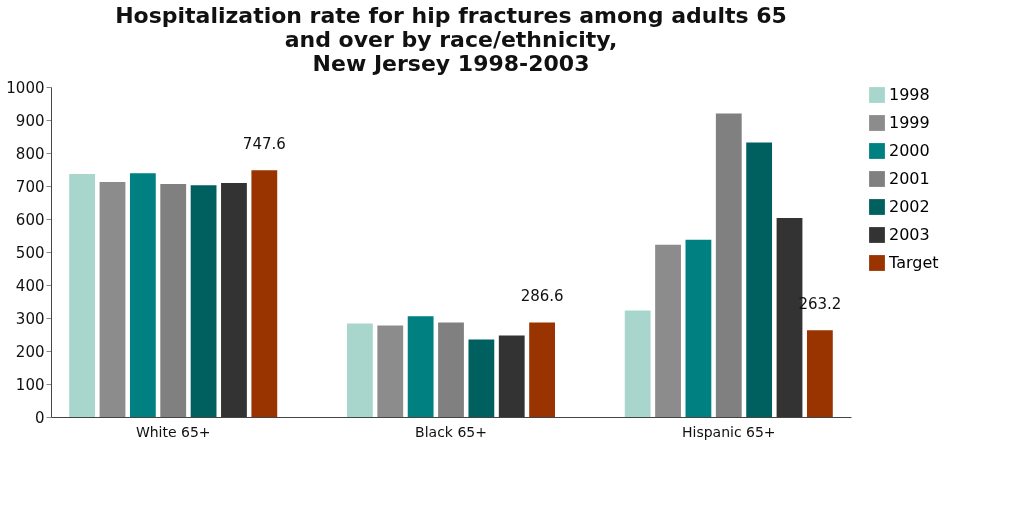 This screenshot has width=1028, height=512. Describe the element at coordinates (25, 87) in the screenshot. I see `y-tick-label: 1000` at that location.